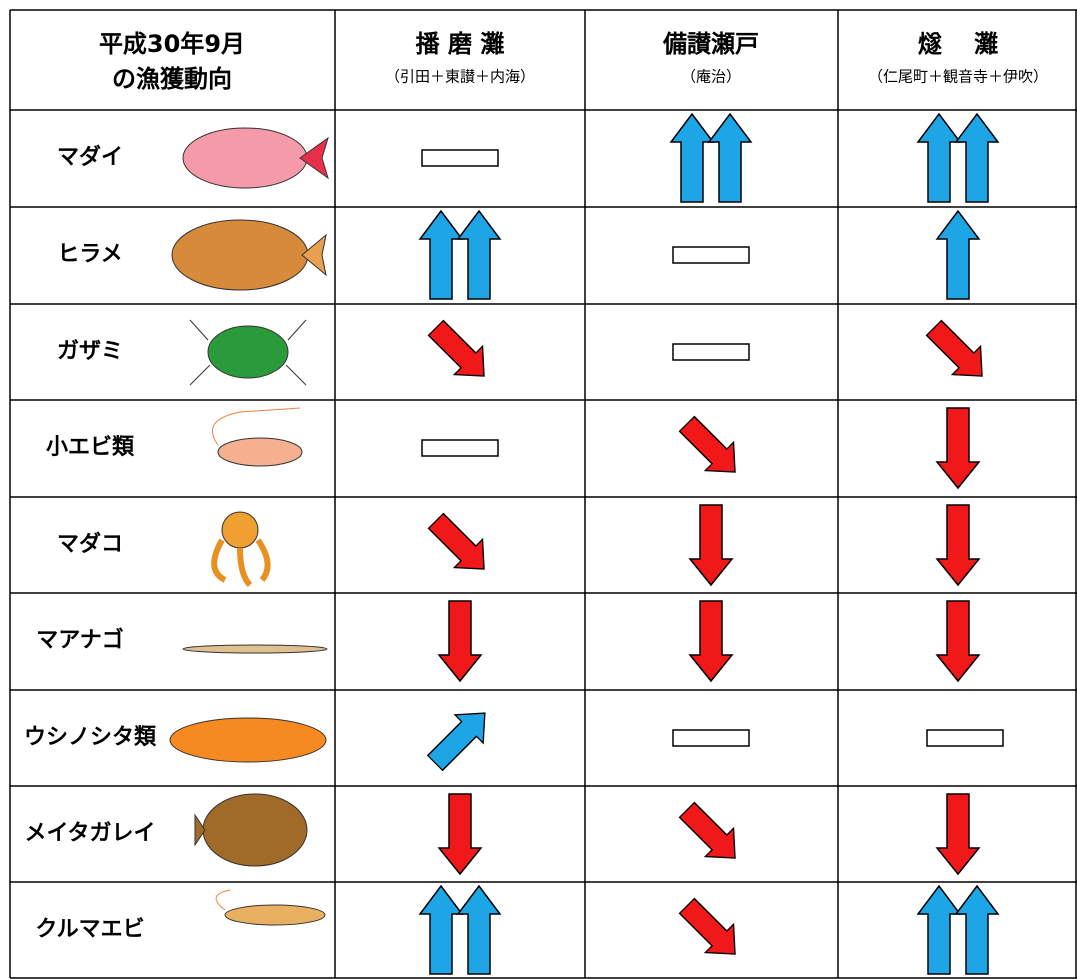 The height and width of the screenshot is (979, 1077). I want to click on illustration-ushinoshita, so click(248, 740).